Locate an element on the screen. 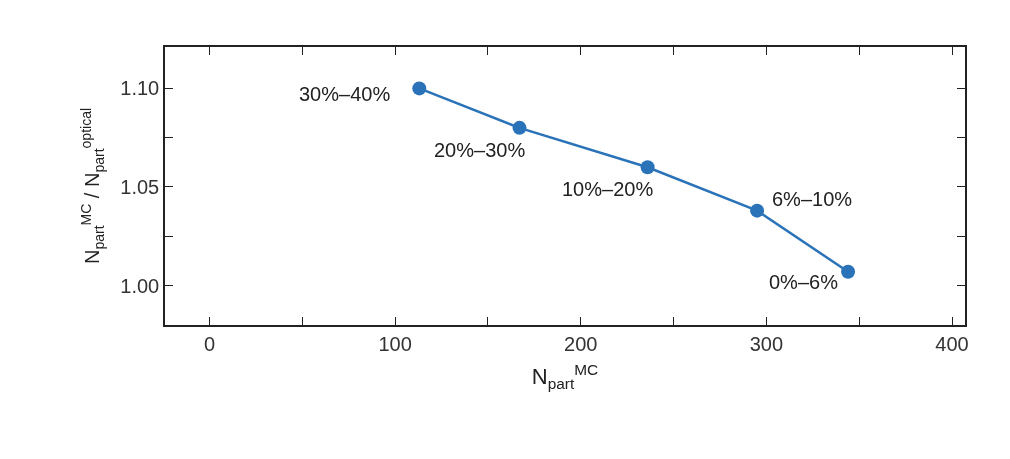  annotation: 0%–6% is located at coordinates (804, 282).